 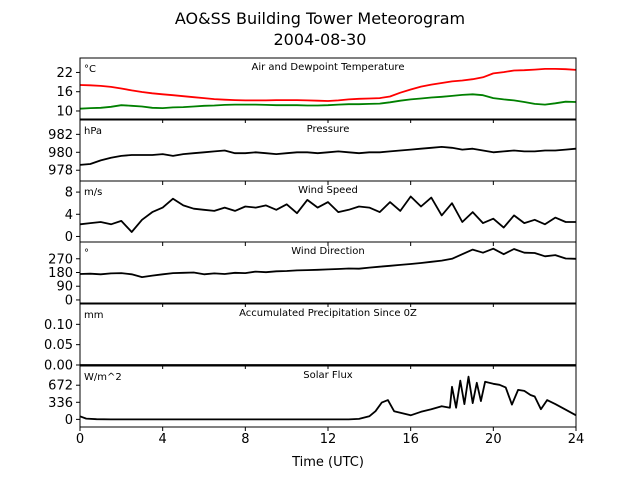 I want to click on x-tick-label: 4, so click(x=163, y=439).